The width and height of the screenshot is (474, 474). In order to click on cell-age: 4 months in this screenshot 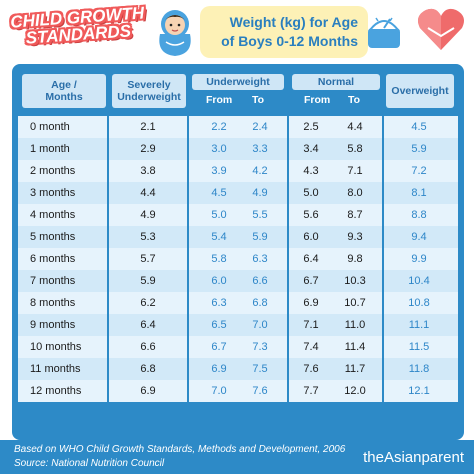, I will do `click(53, 215)`.